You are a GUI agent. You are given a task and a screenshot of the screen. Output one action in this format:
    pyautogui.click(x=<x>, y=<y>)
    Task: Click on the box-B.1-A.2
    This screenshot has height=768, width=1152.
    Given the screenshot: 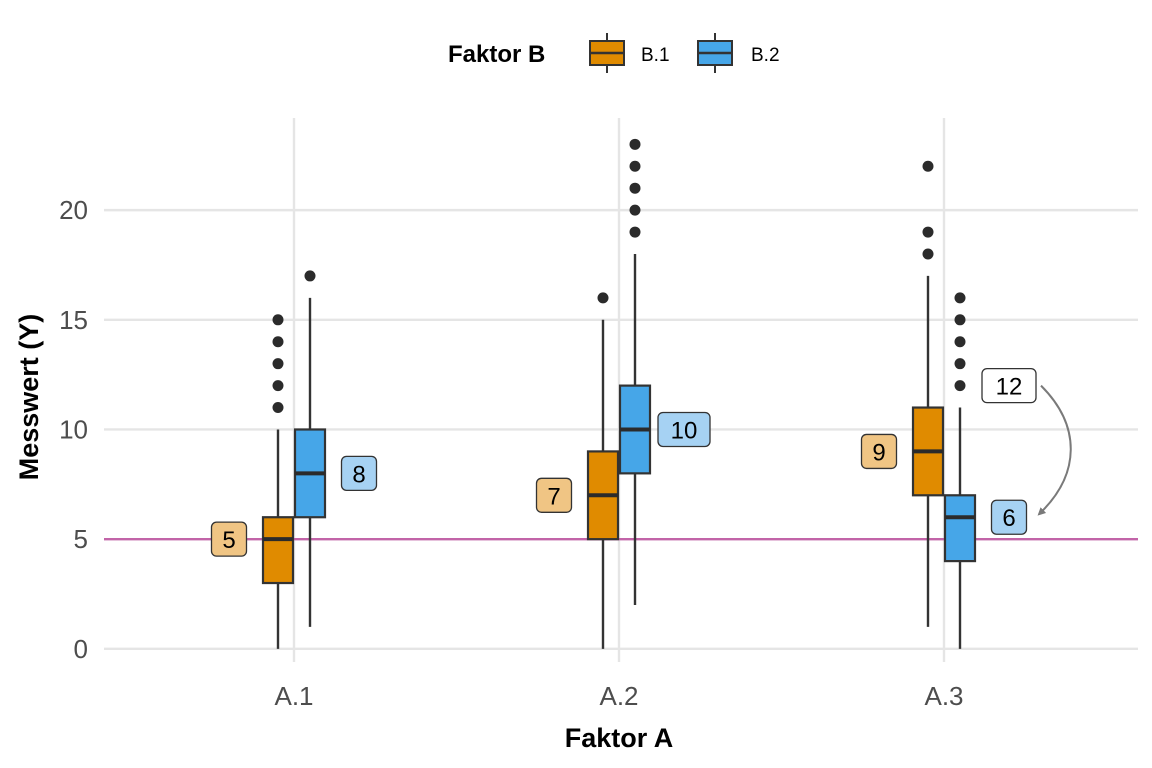 What is the action you would take?
    pyautogui.click(x=603, y=470)
    